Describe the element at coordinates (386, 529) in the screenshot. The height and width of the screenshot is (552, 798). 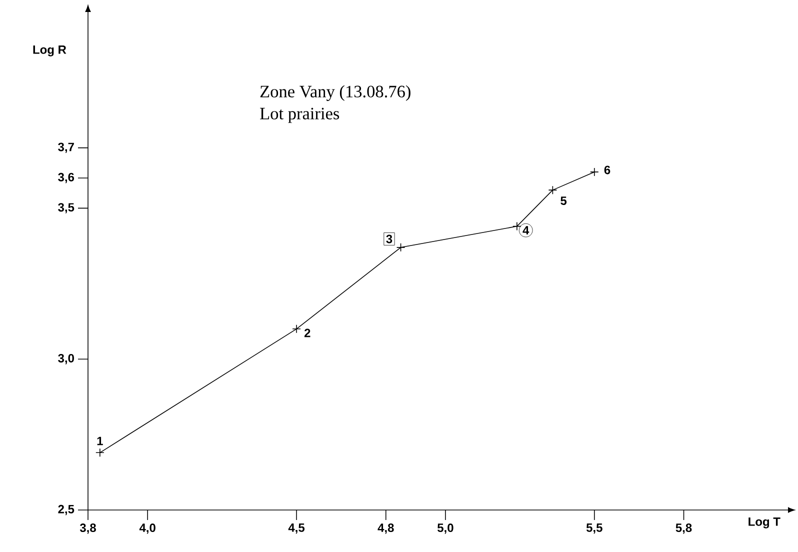
I see `x-tick-label: 4,8` at that location.